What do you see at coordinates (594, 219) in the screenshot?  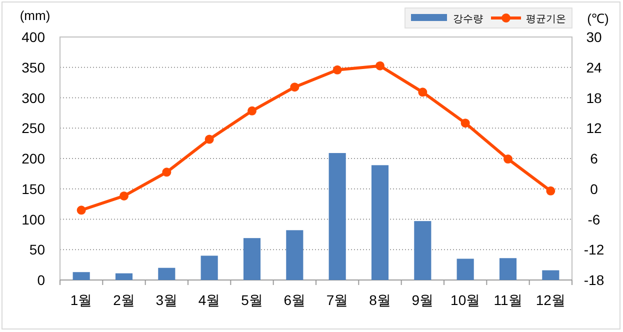 I see `y2-tick-label: -6` at bounding box center [594, 219].